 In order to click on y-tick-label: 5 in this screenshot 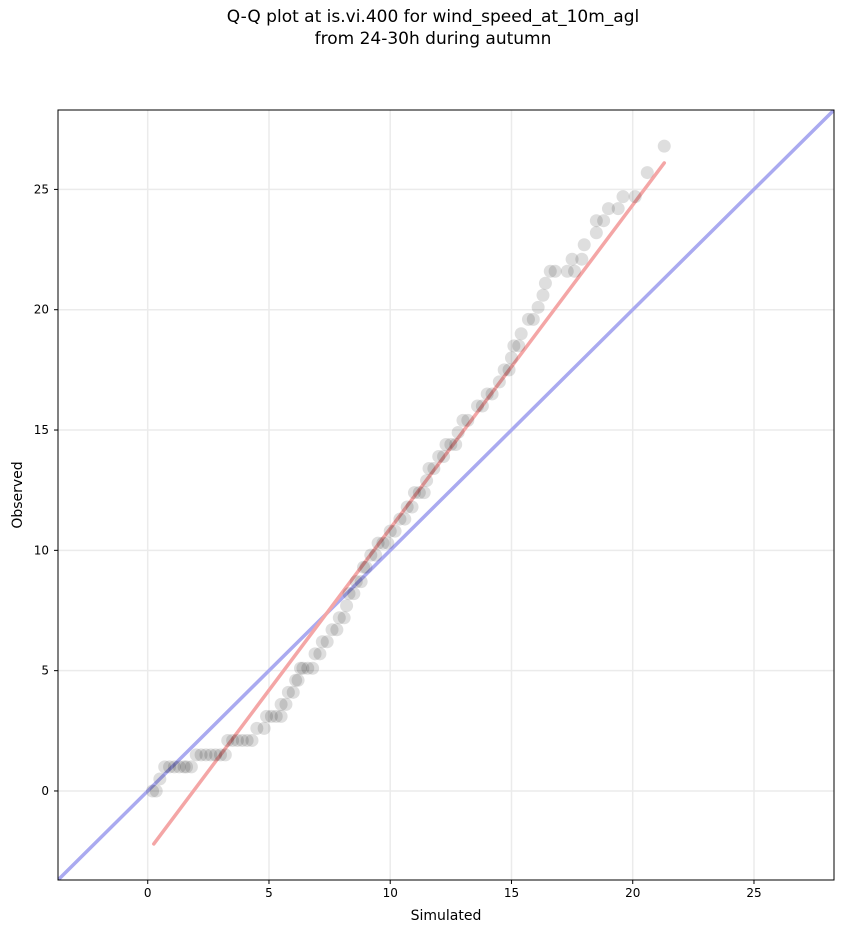, I will do `click(45, 671)`.